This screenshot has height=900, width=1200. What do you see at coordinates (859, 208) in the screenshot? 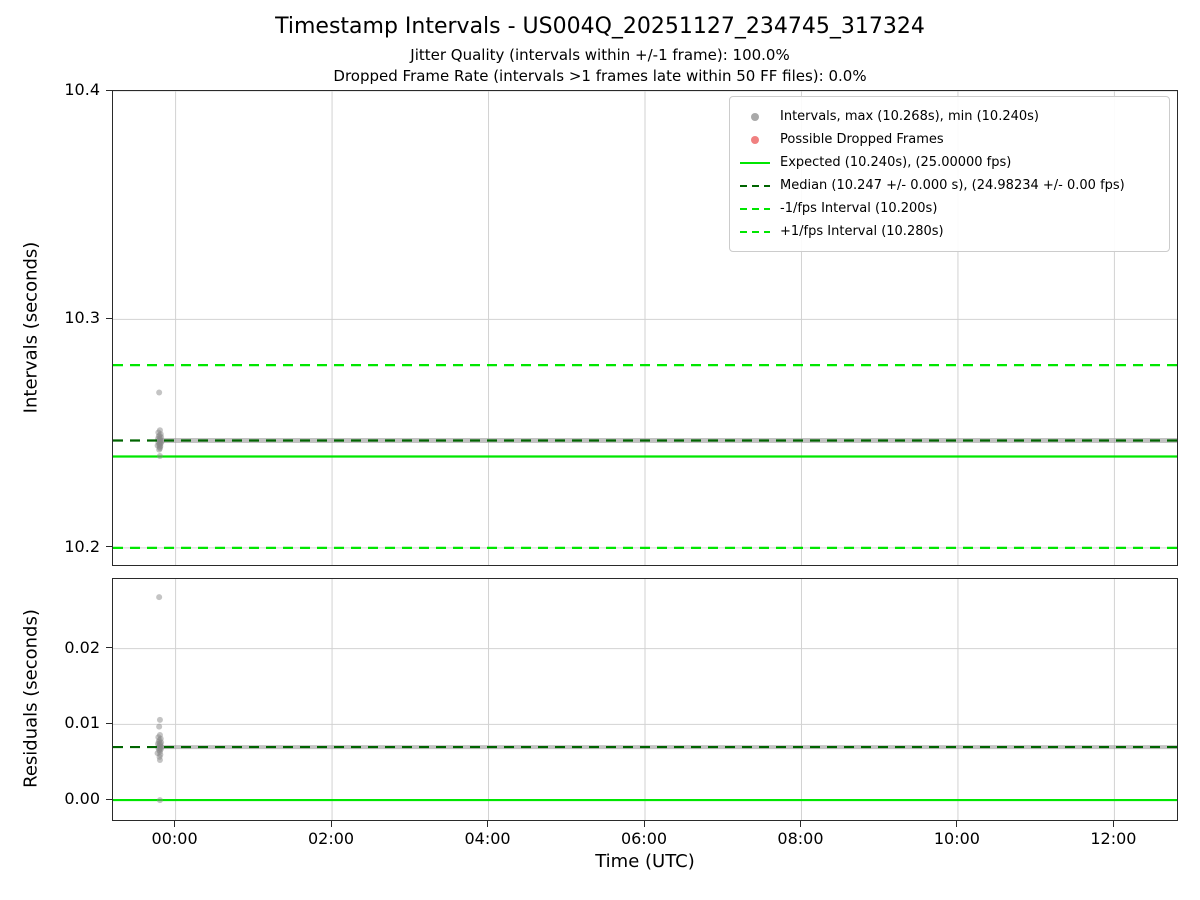
I see `legend-item-label: -1/fps Interval (10.200s)` at bounding box center [859, 208].